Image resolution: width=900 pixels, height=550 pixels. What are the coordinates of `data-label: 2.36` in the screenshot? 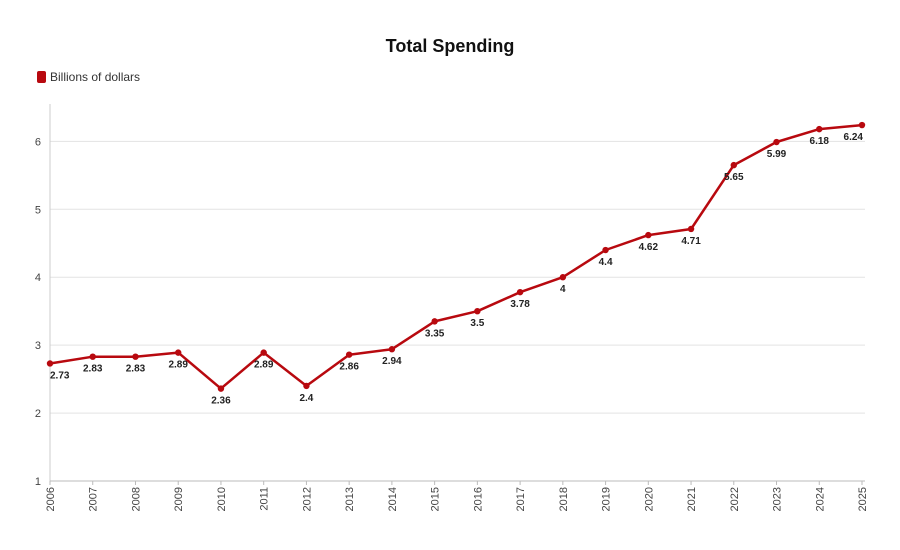 It's located at (221, 401).